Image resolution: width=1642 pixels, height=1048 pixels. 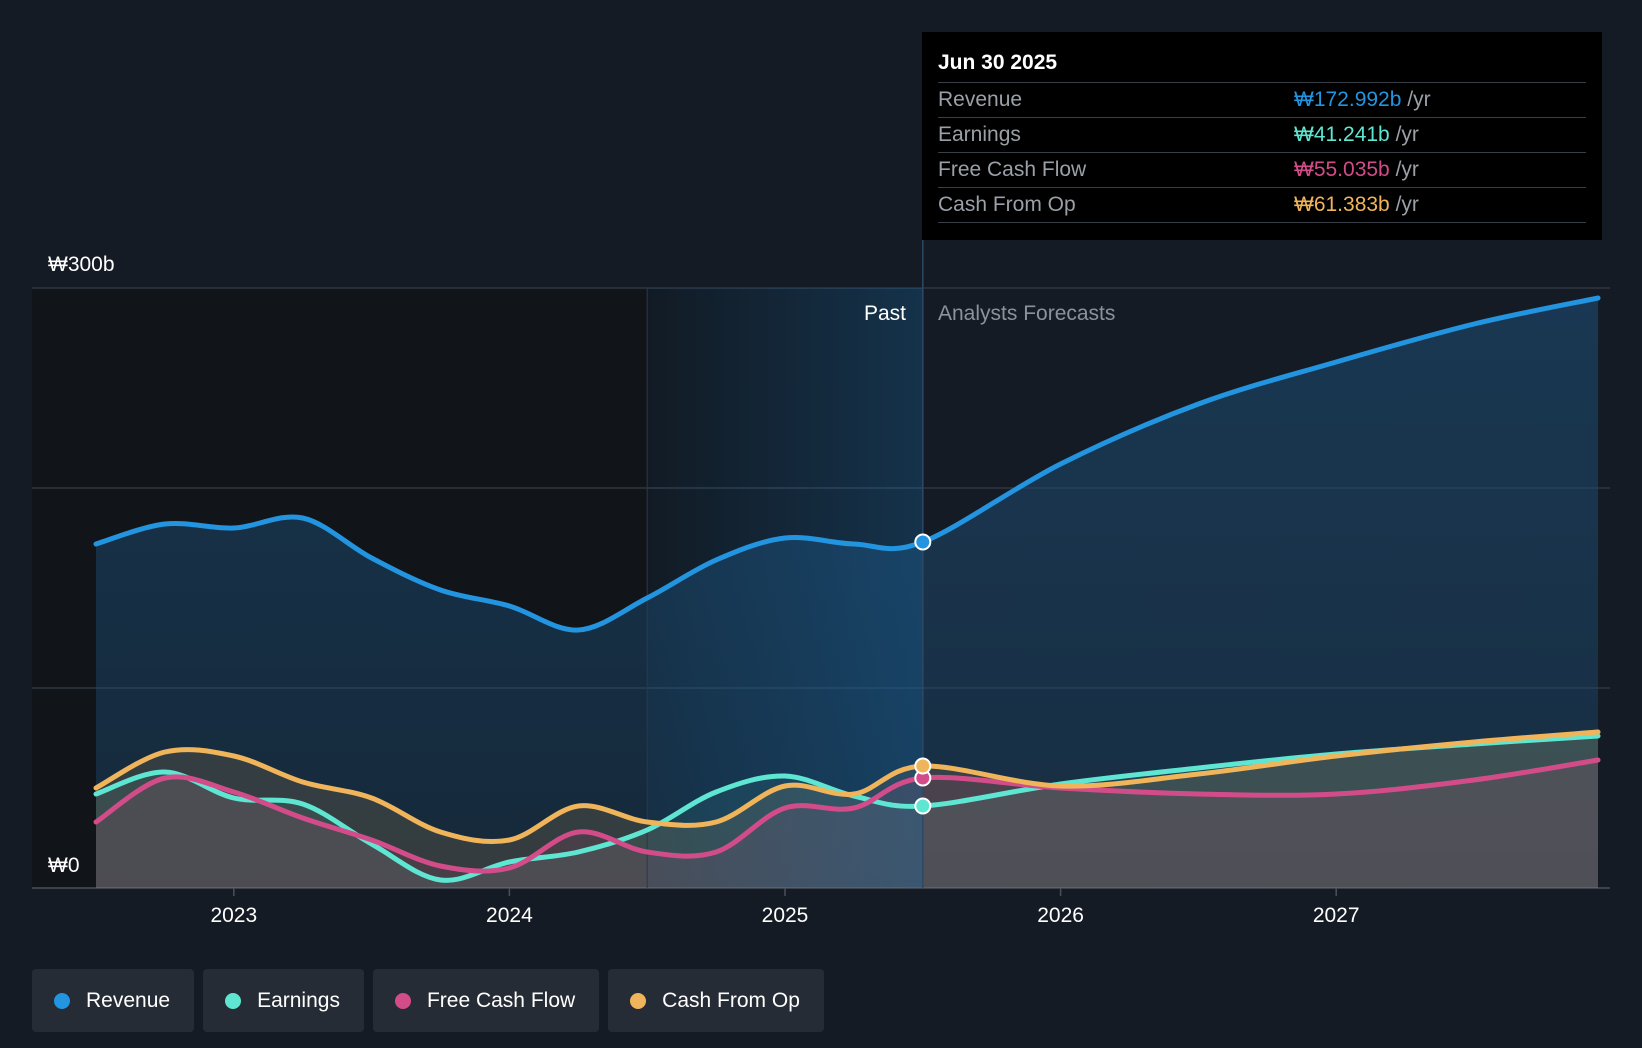 I want to click on tooltip-label: Earnings, so click(x=979, y=134).